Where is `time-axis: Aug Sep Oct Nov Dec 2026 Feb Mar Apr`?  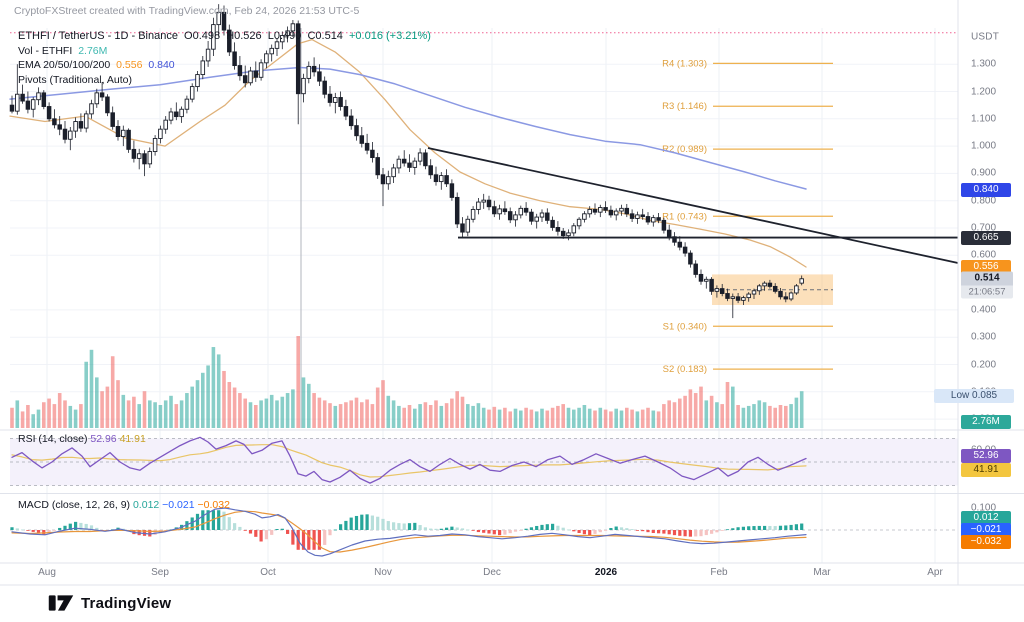
time-axis: Aug Sep Oct Nov Dec 2026 Feb Mar Apr is located at coordinates (479, 574).